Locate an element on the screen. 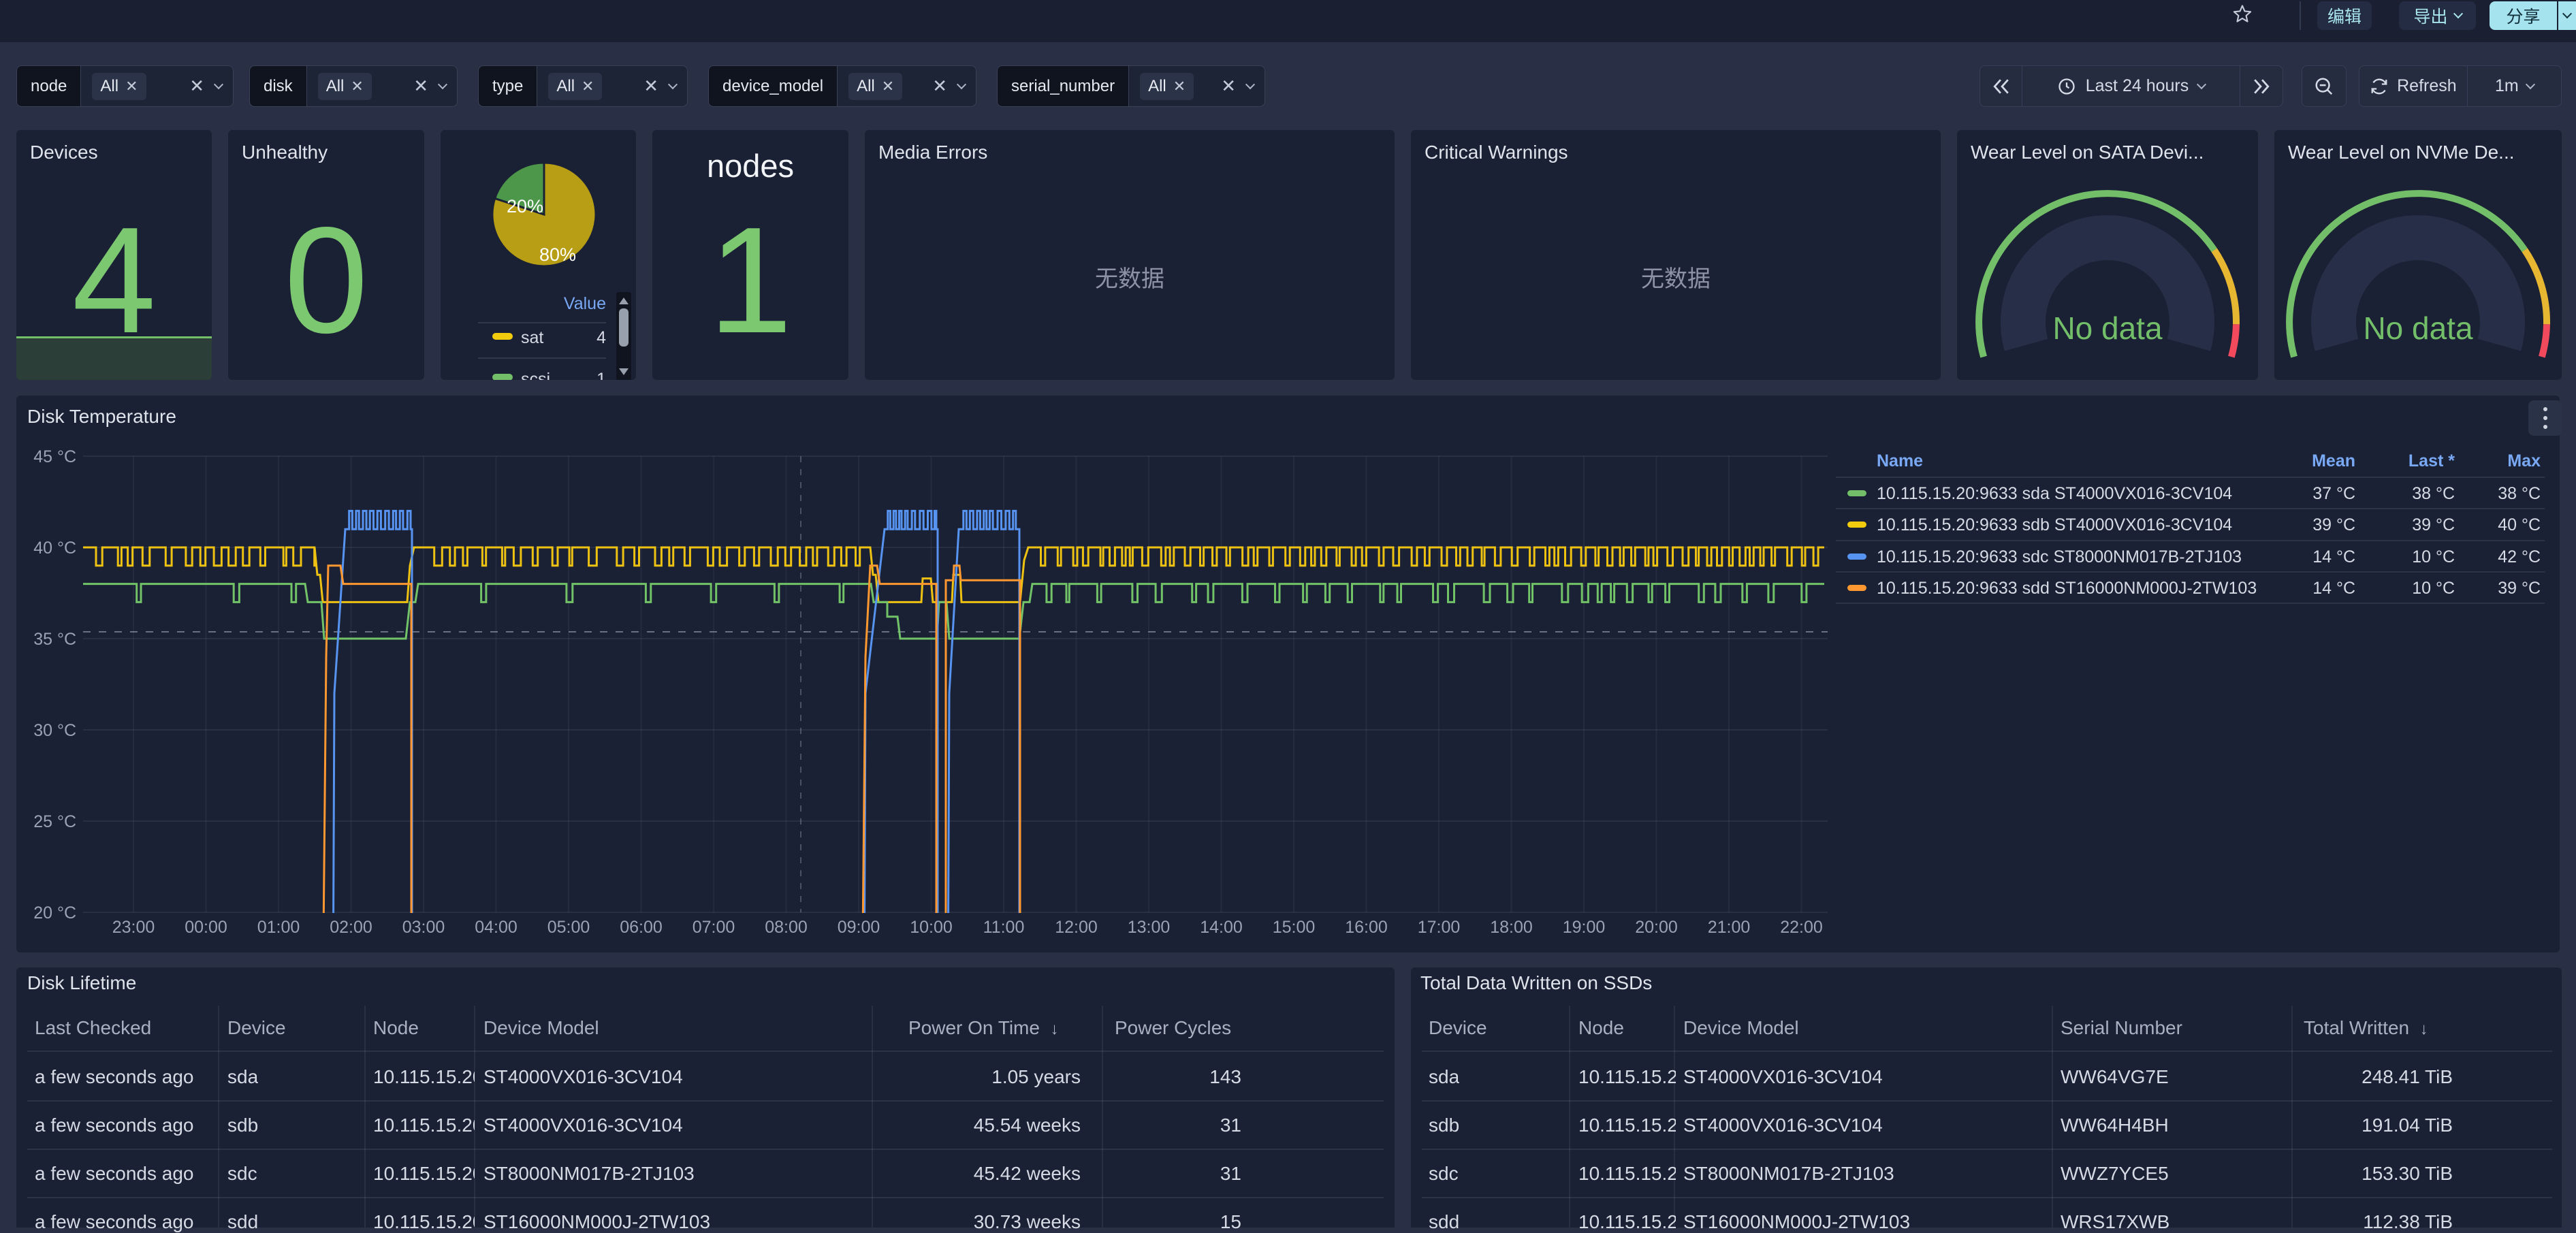 Image resolution: width=2576 pixels, height=1233 pixels. svg-text:10.115.15.20:9633 sda ST4000VX: 10.115.15.20:9633 sda ST4000VX016-3CV104 is located at coordinates (2054, 493).